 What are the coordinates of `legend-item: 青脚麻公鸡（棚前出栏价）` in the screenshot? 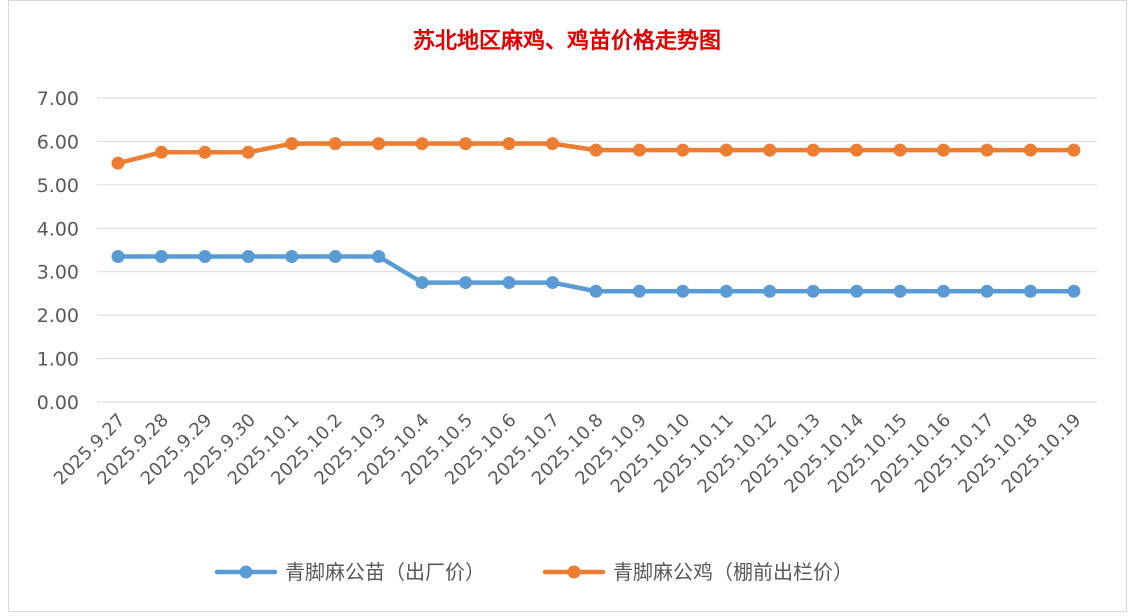 It's located at (697, 572).